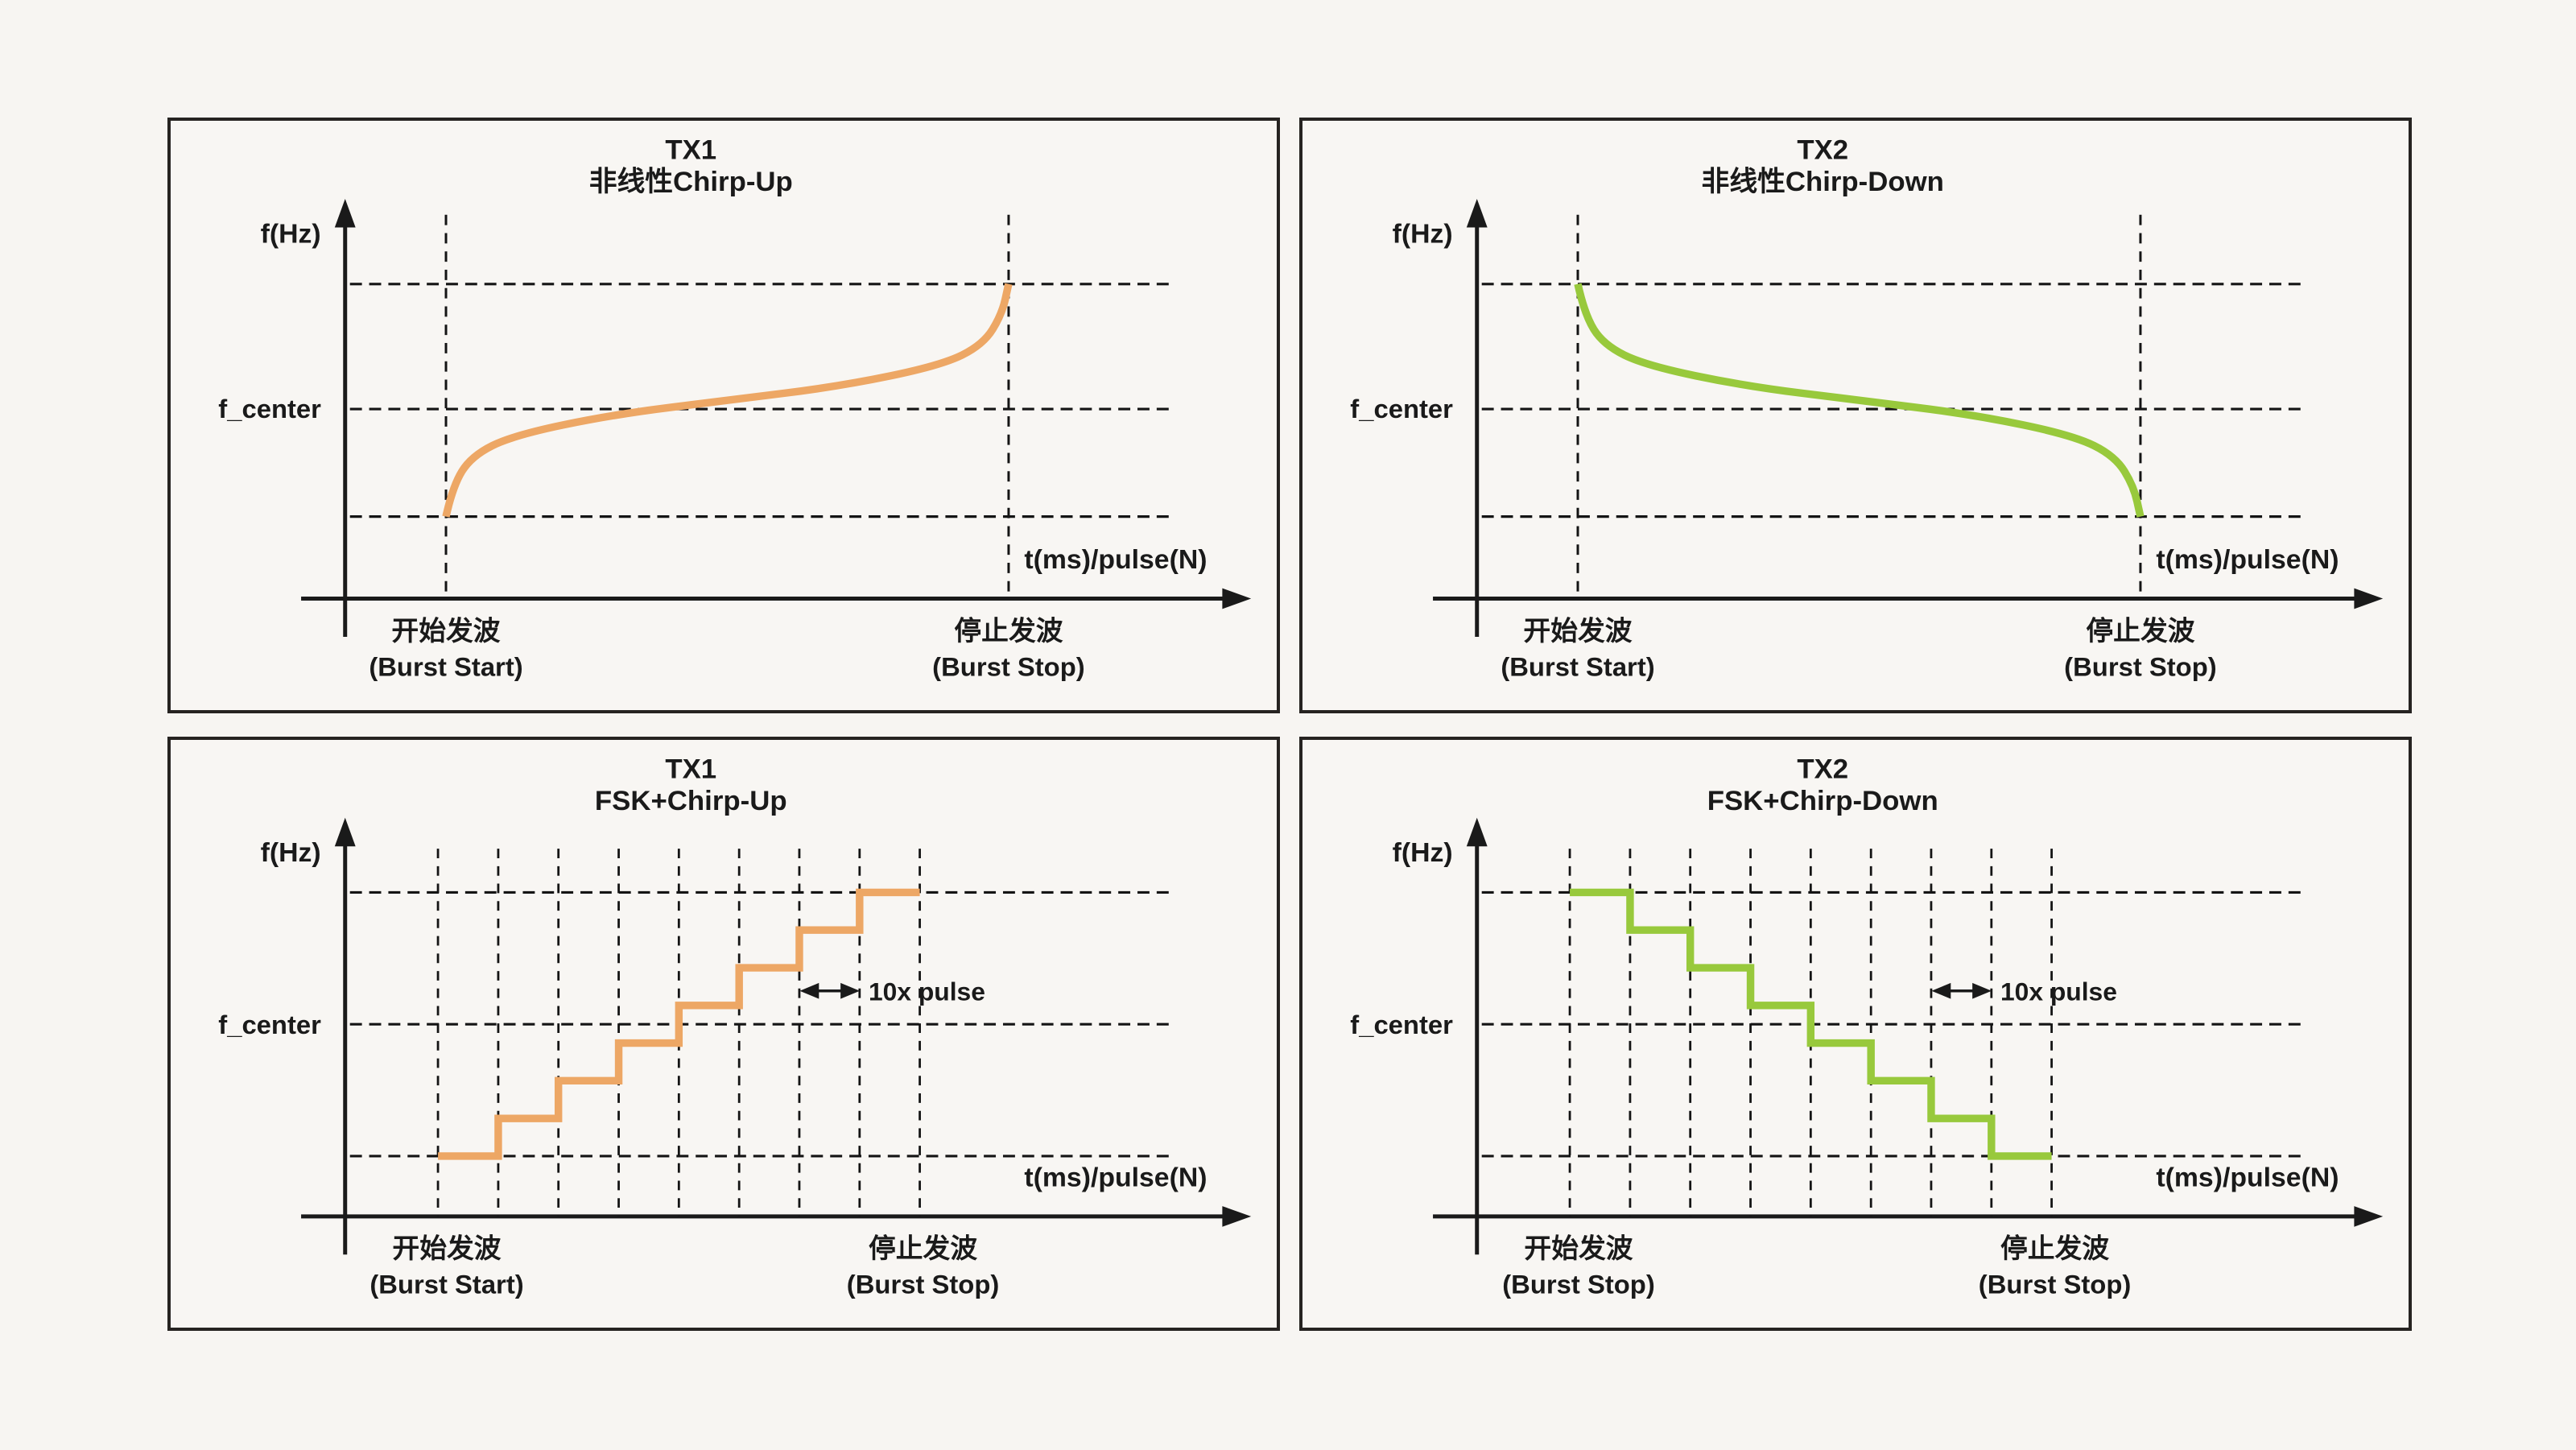 The width and height of the screenshot is (2576, 1450). What do you see at coordinates (1823, 181) in the screenshot?
I see `panel-title-line2: 非线性Chirp-Down` at bounding box center [1823, 181].